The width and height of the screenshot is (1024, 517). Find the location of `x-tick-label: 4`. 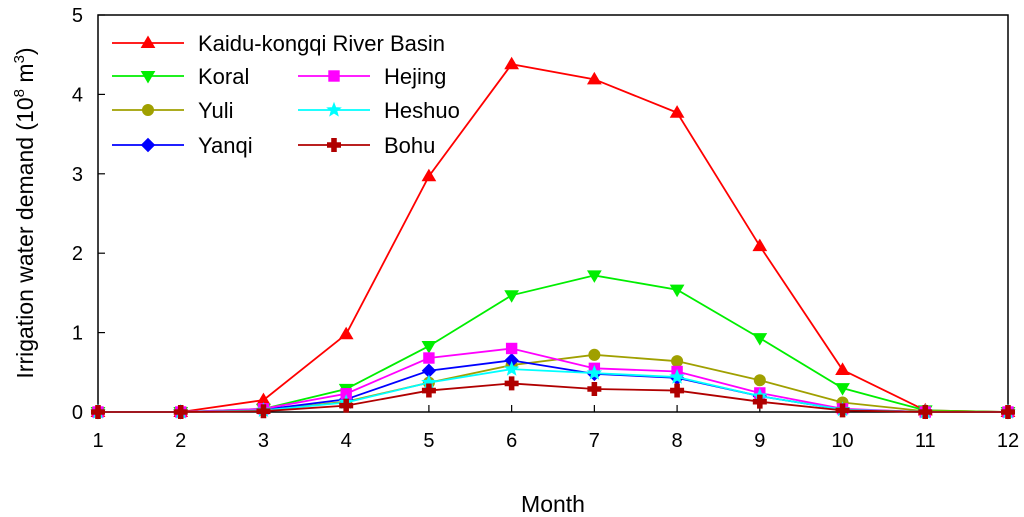

x-tick-label: 4 is located at coordinates (346, 441).